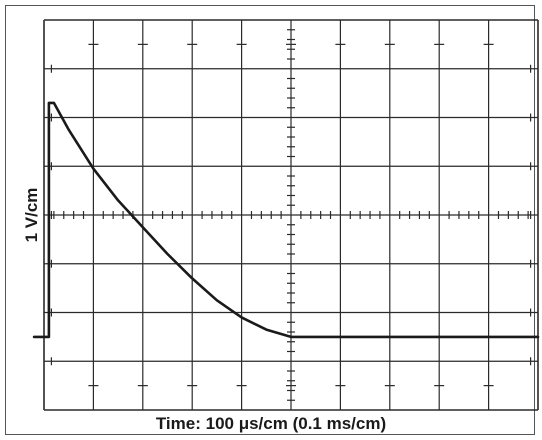 Image resolution: width=542 pixels, height=440 pixels. What do you see at coordinates (31, 215) in the screenshot?
I see `y-axis-label: 1 V/cm` at bounding box center [31, 215].